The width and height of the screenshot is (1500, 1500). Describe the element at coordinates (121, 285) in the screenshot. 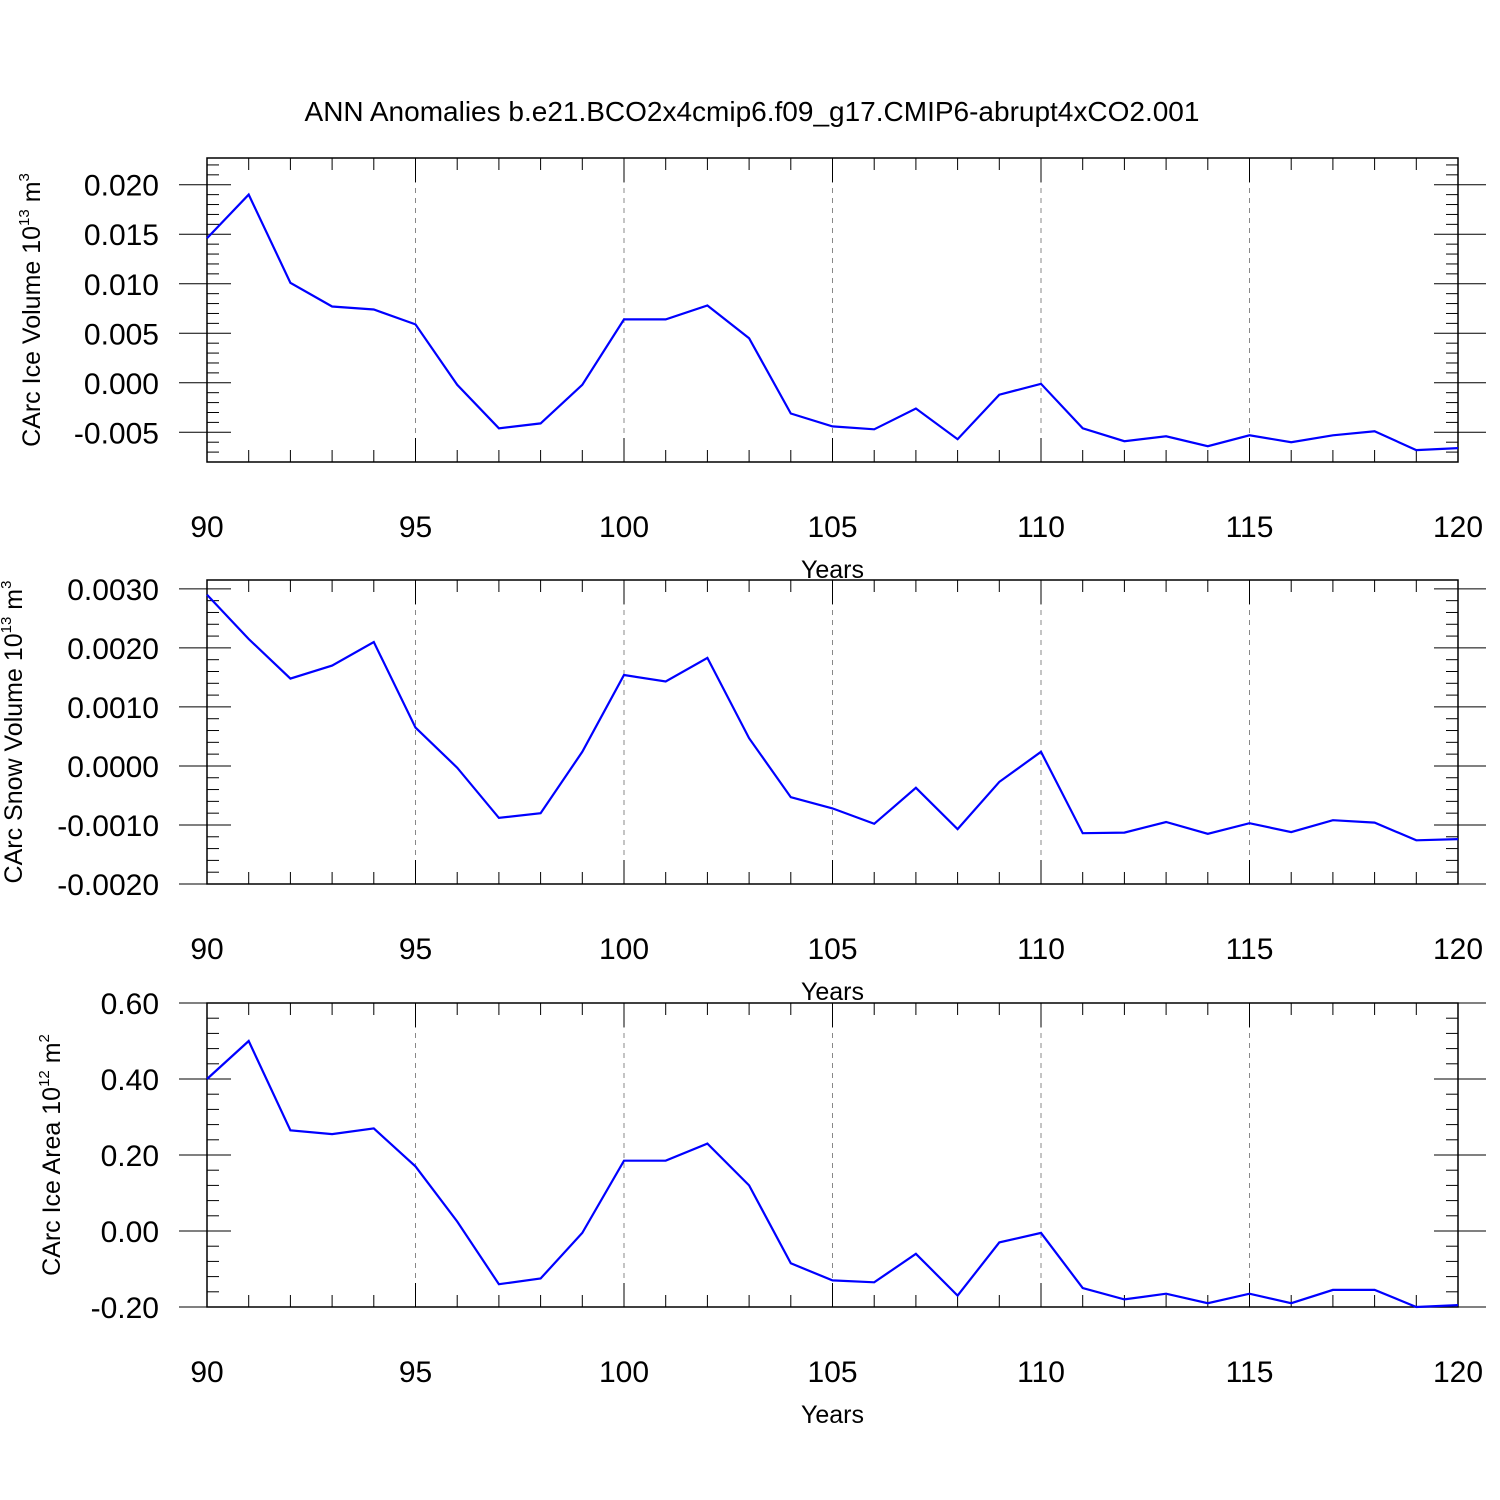

I see `y-tick-label: 0.010` at that location.